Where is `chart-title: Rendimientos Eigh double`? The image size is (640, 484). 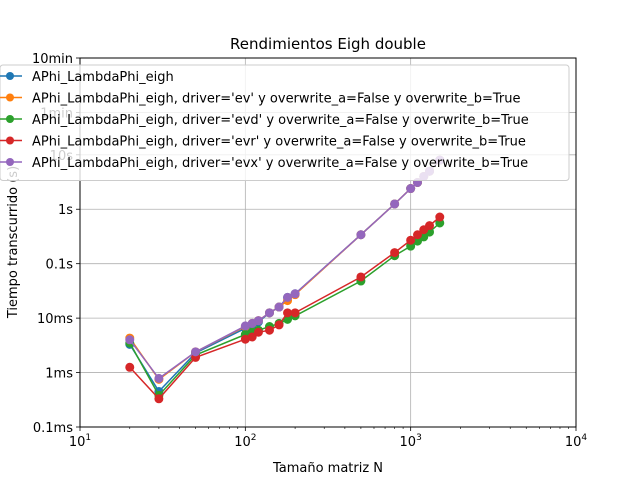
chart-title: Rendimientos Eigh double is located at coordinates (328, 44).